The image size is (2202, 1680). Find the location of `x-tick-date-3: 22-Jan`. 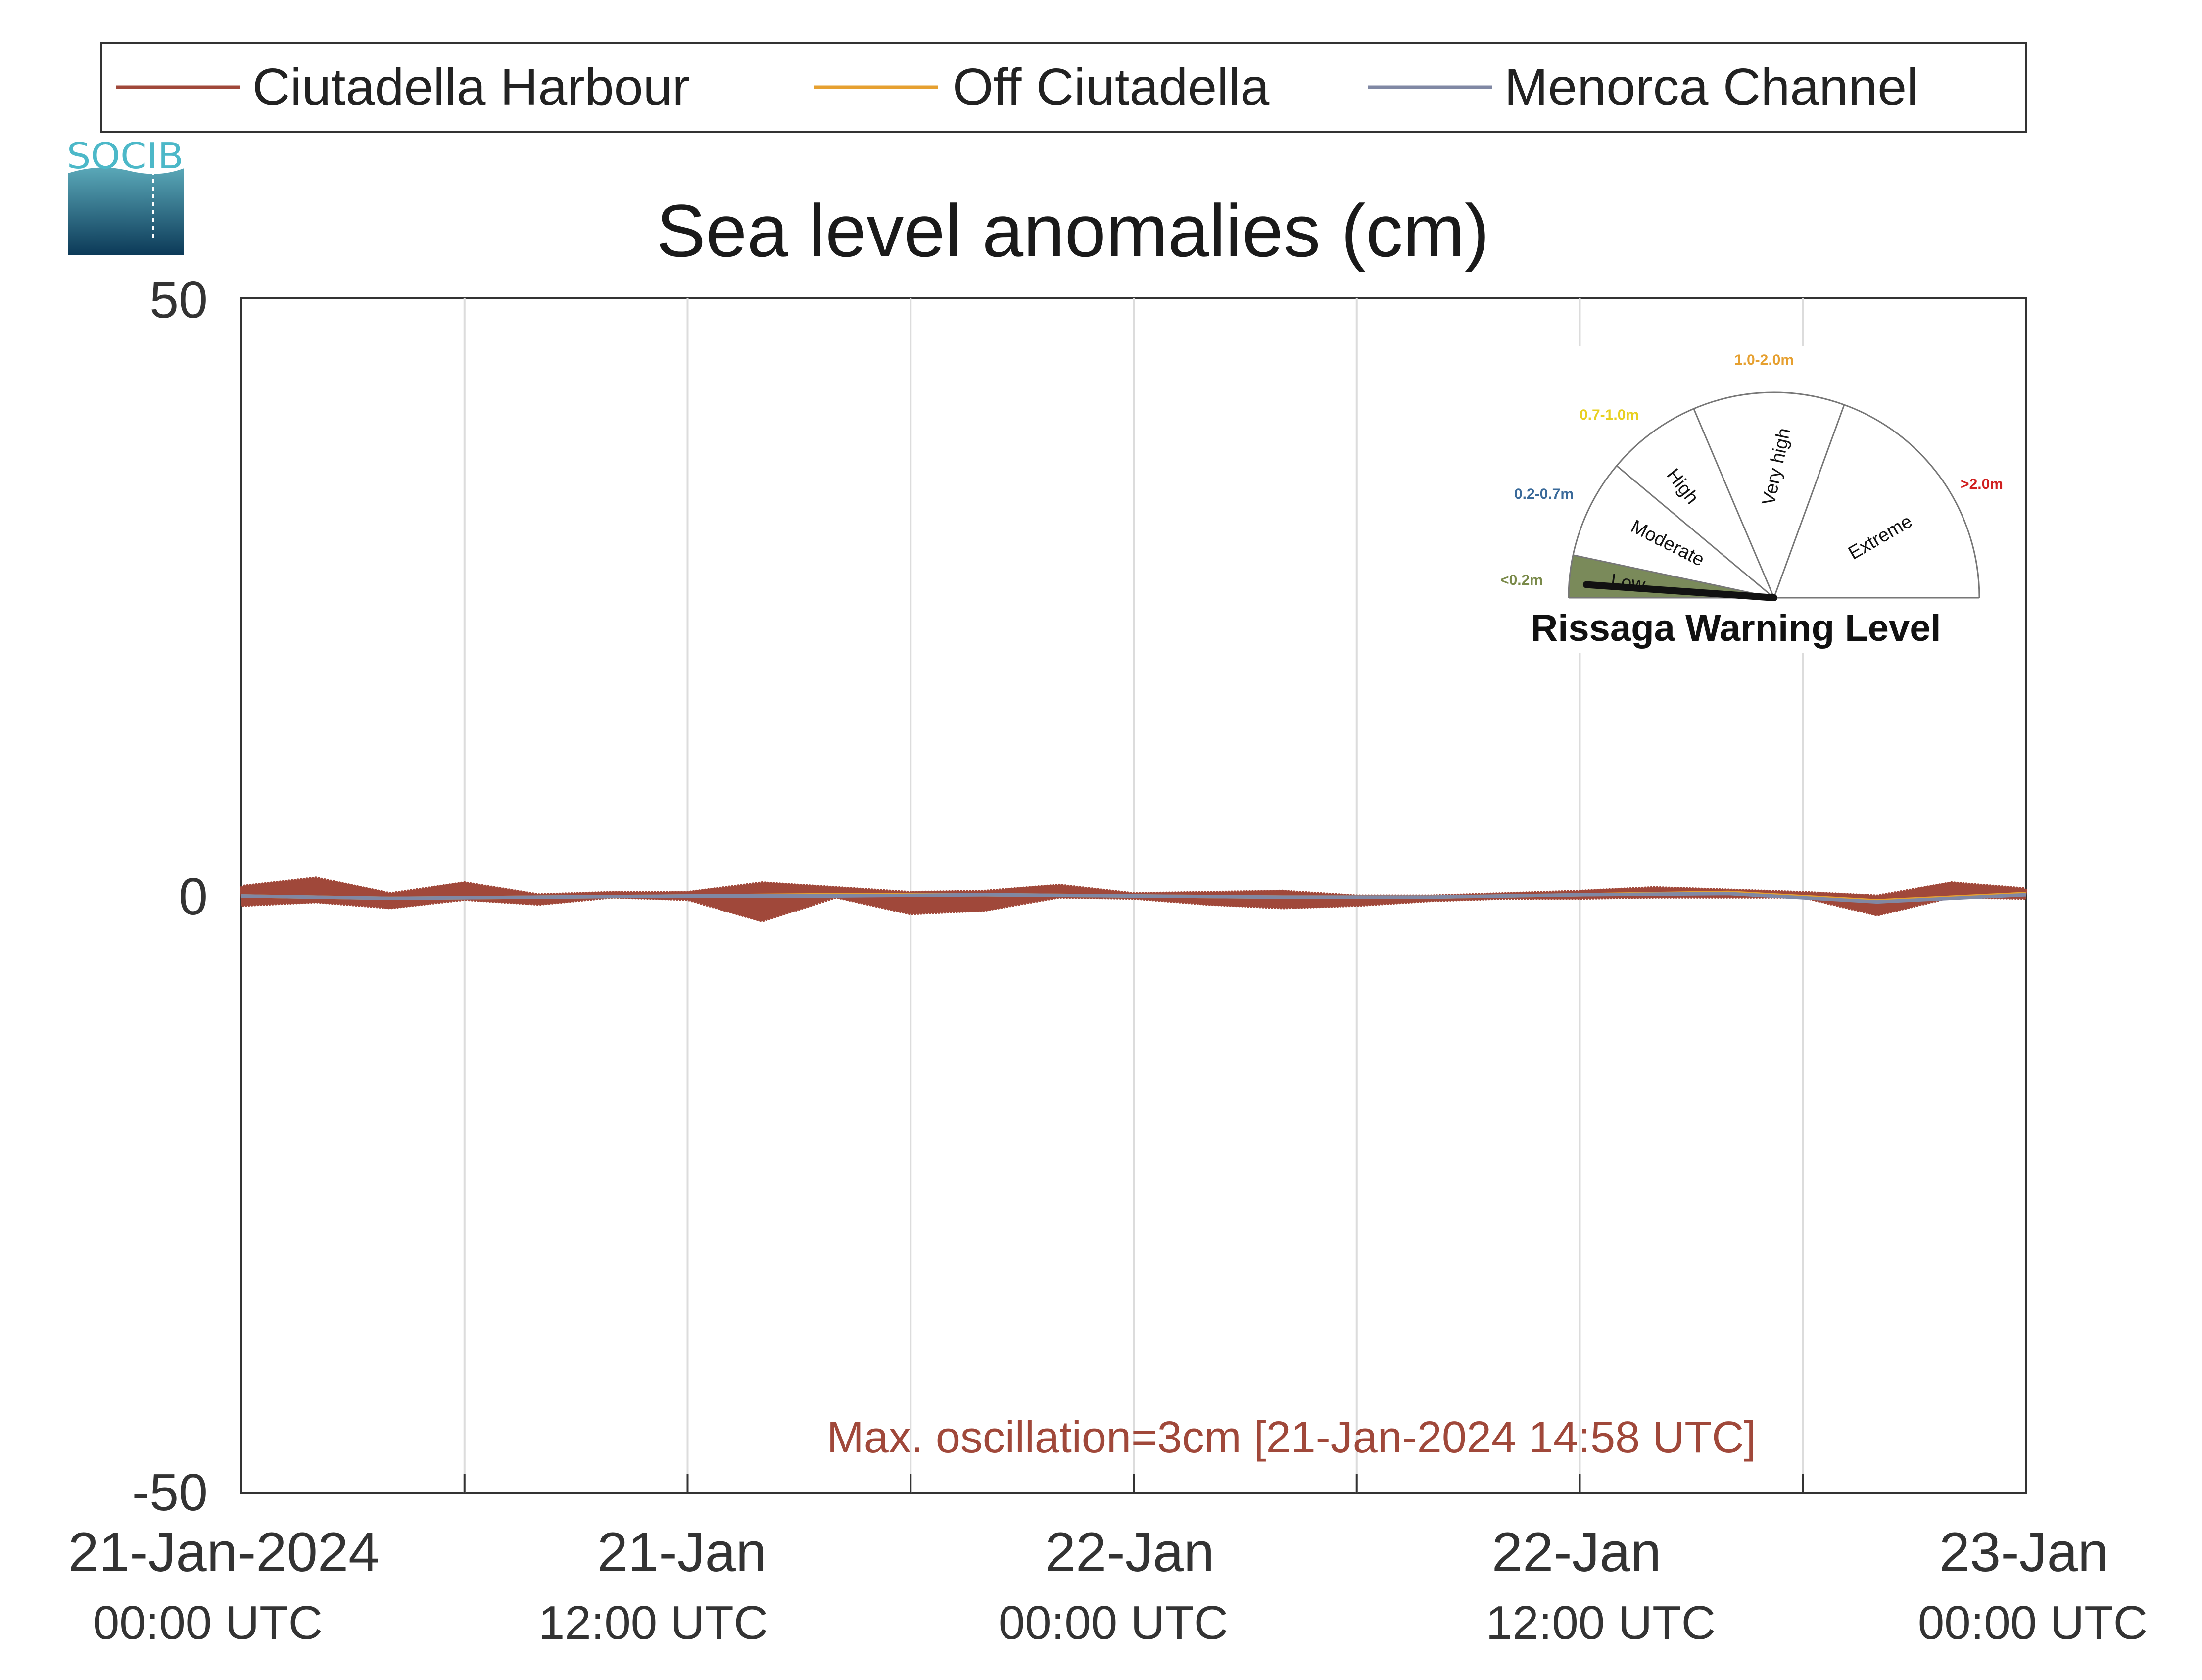

x-tick-date-3: 22-Jan is located at coordinates (1576, 1552).